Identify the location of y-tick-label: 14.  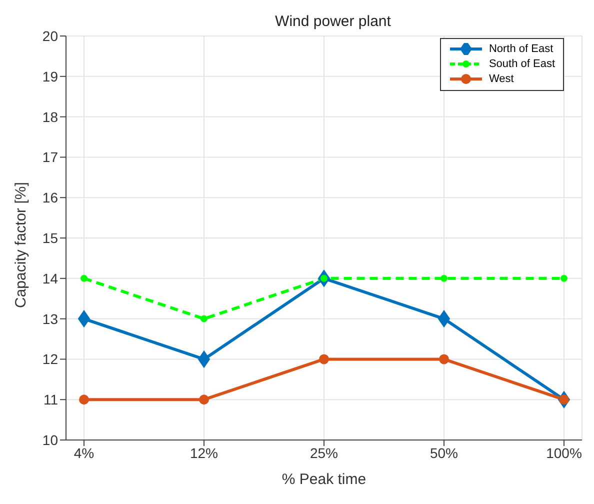
(50, 278).